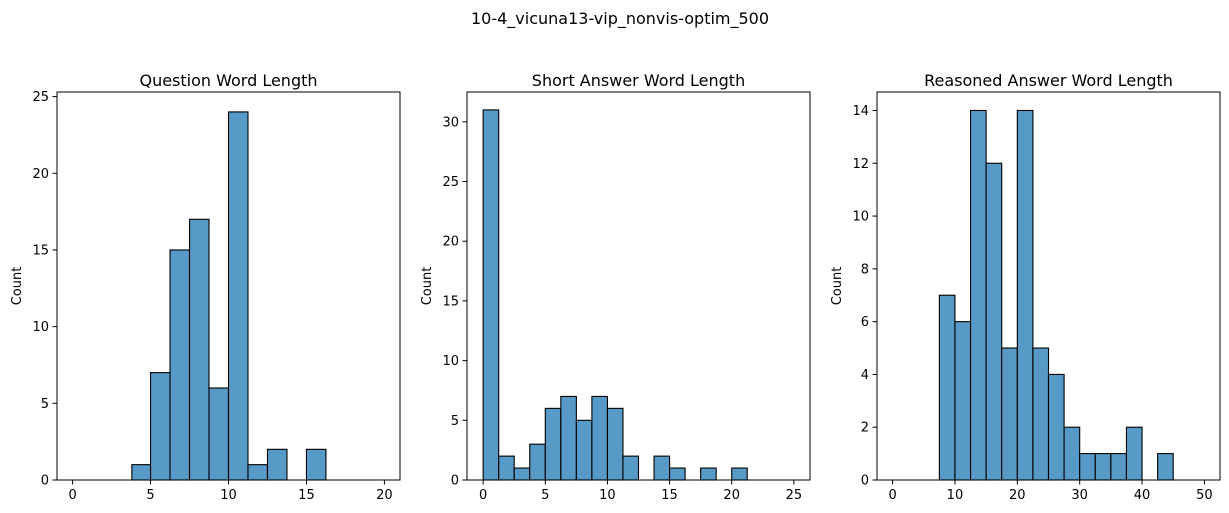 The image size is (1229, 513). What do you see at coordinates (1048, 80) in the screenshot?
I see `panel-title: Reasoned Answer Word Length` at bounding box center [1048, 80].